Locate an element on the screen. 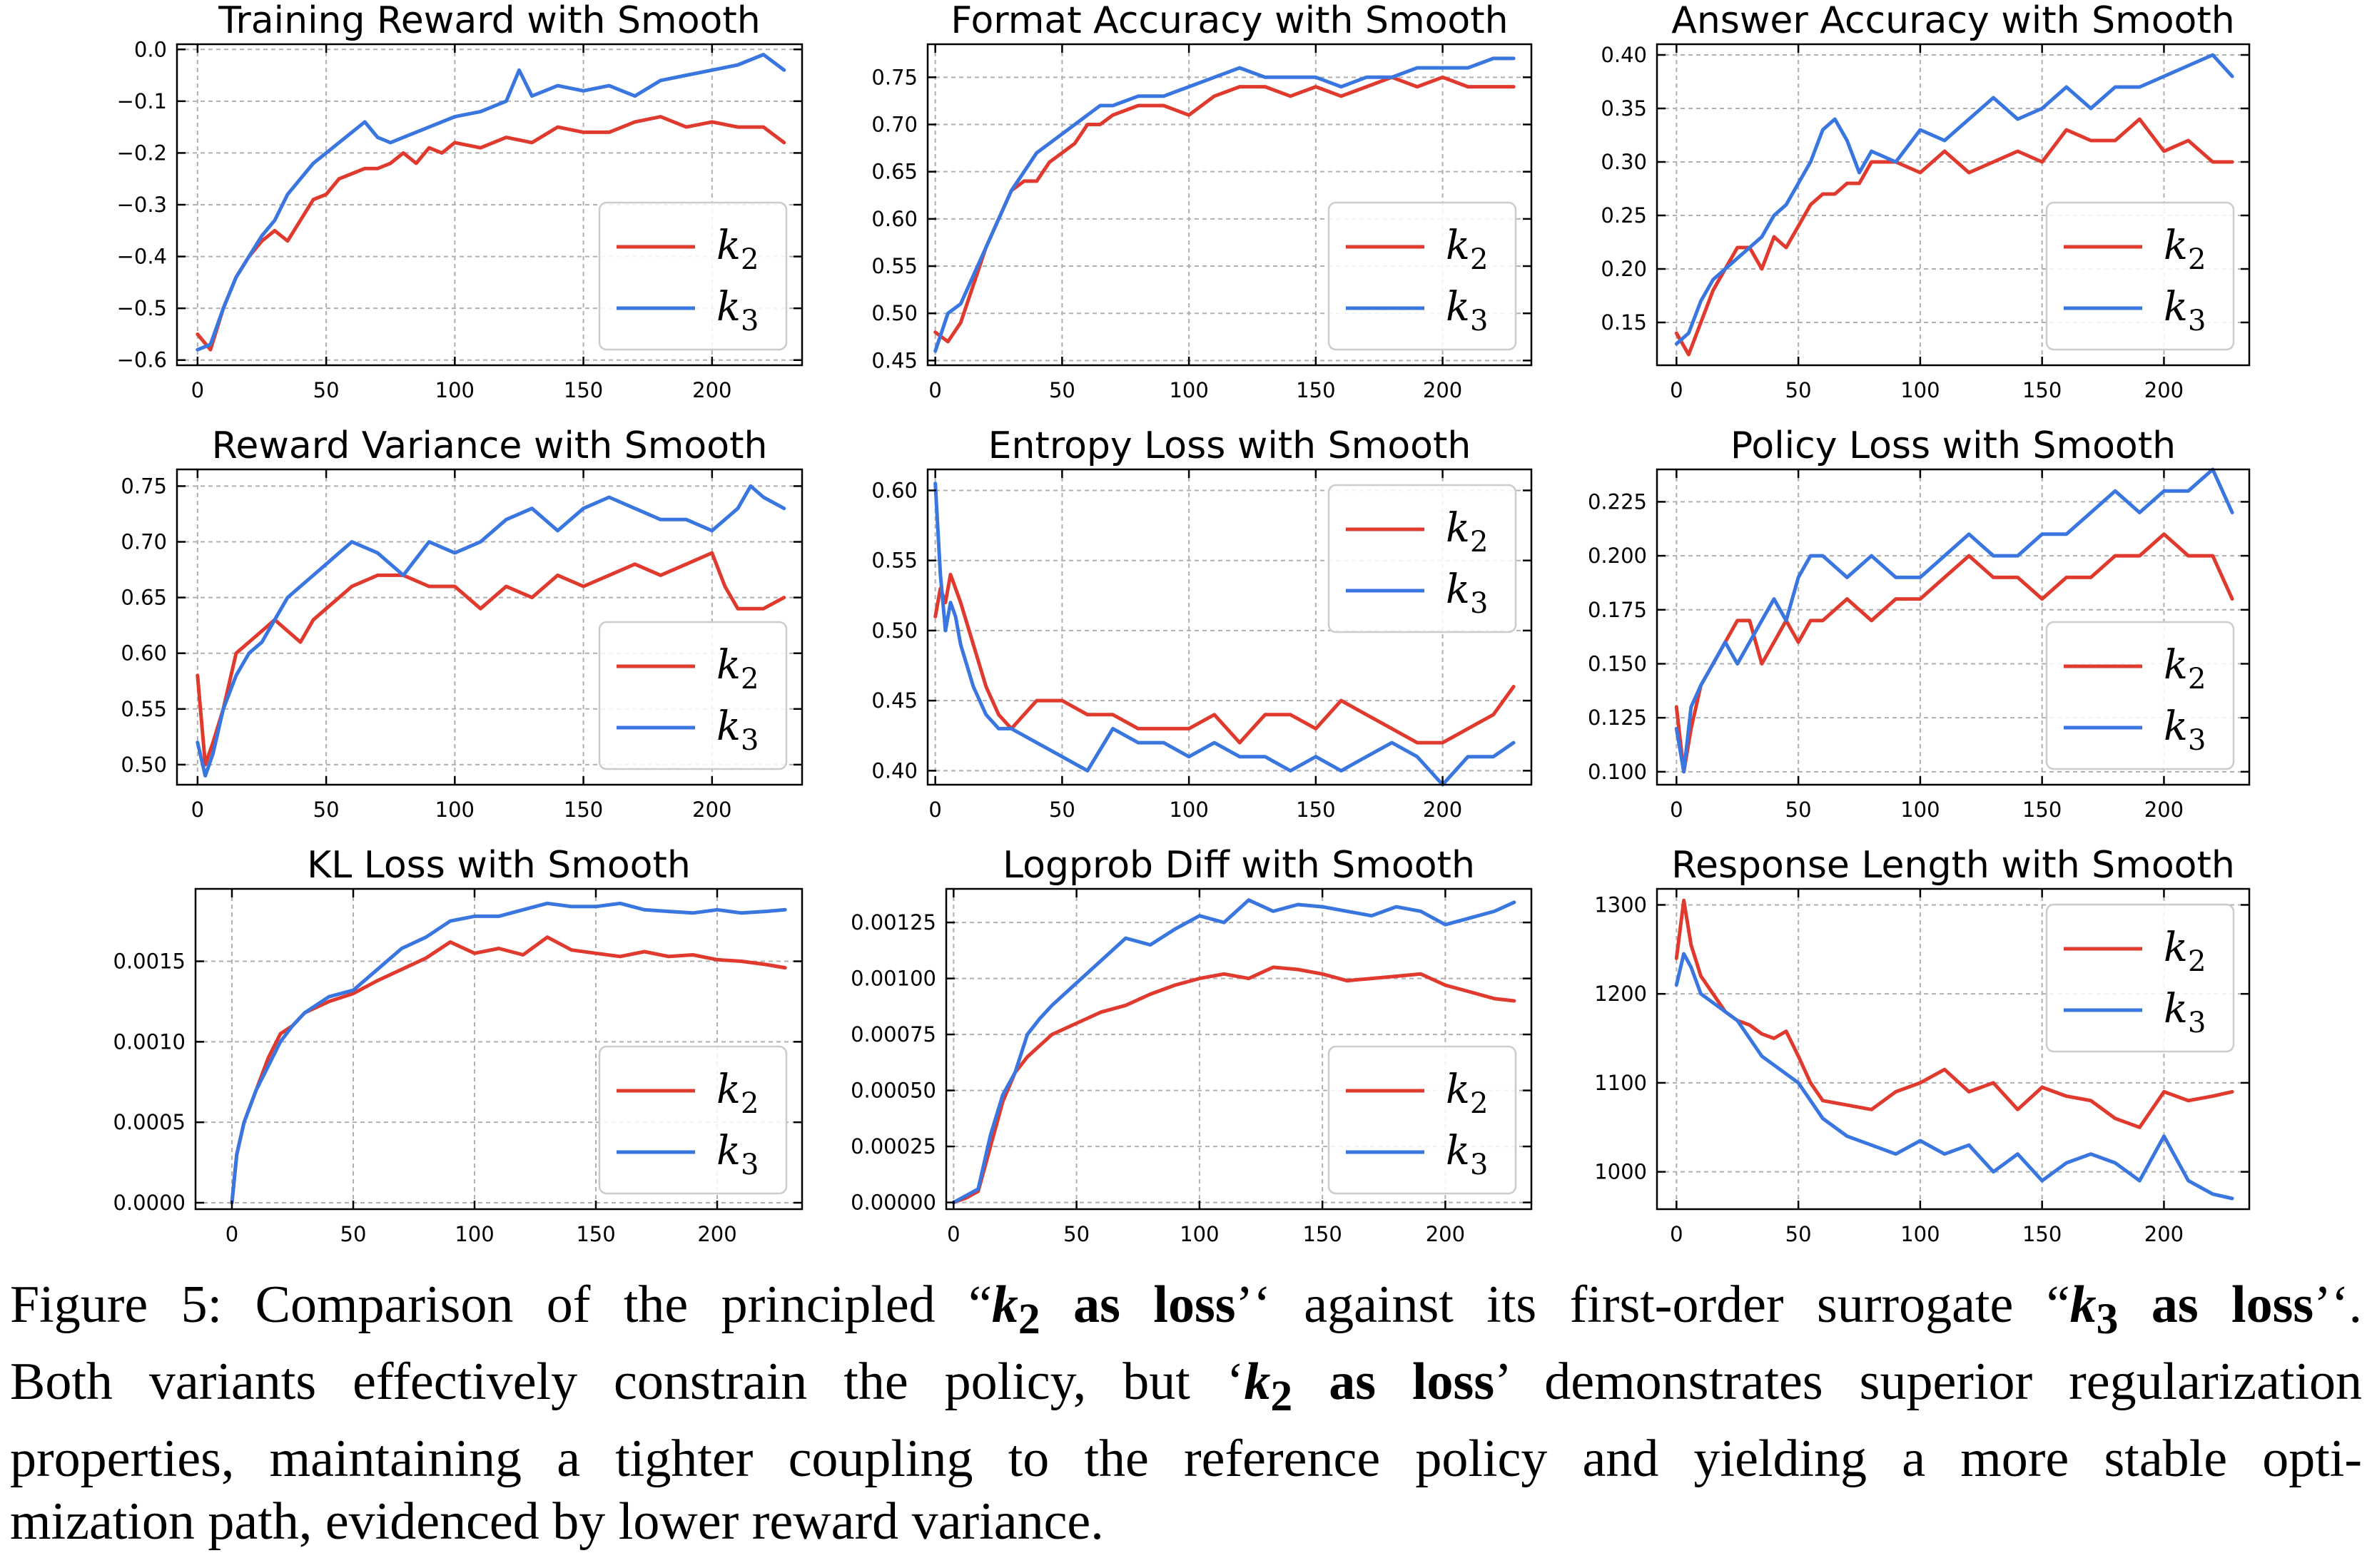 This screenshot has height=1568, width=2372. chart-title: Answer Accuracy with Smooth is located at coordinates (1952, 21).